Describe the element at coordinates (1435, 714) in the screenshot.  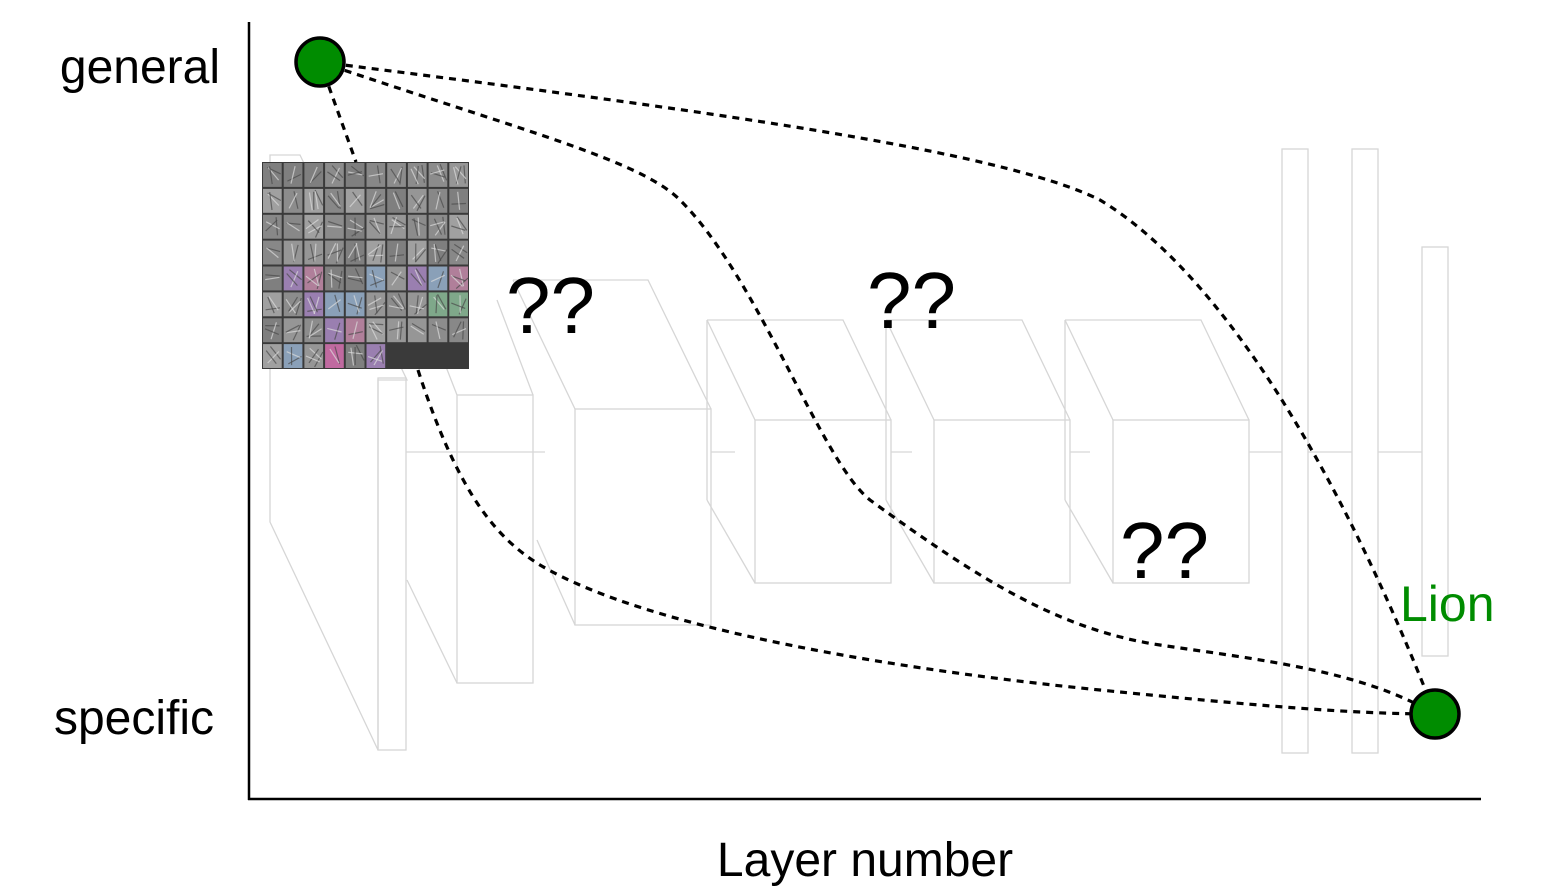
I see `lion-node` at that location.